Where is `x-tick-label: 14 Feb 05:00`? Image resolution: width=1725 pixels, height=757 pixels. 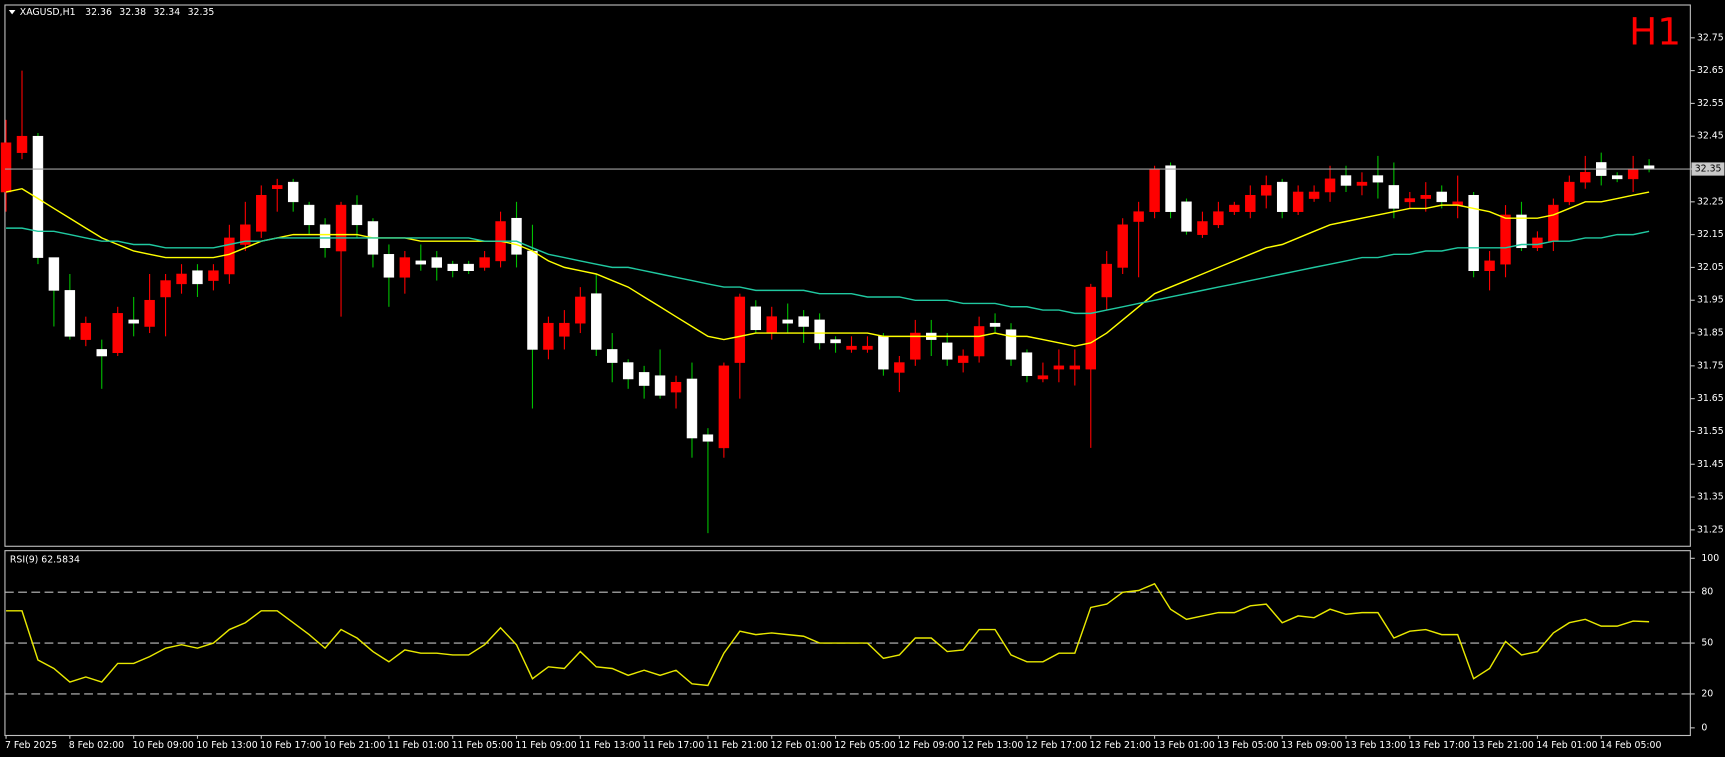 x-tick-label: 14 Feb 05:00 is located at coordinates (1630, 745).